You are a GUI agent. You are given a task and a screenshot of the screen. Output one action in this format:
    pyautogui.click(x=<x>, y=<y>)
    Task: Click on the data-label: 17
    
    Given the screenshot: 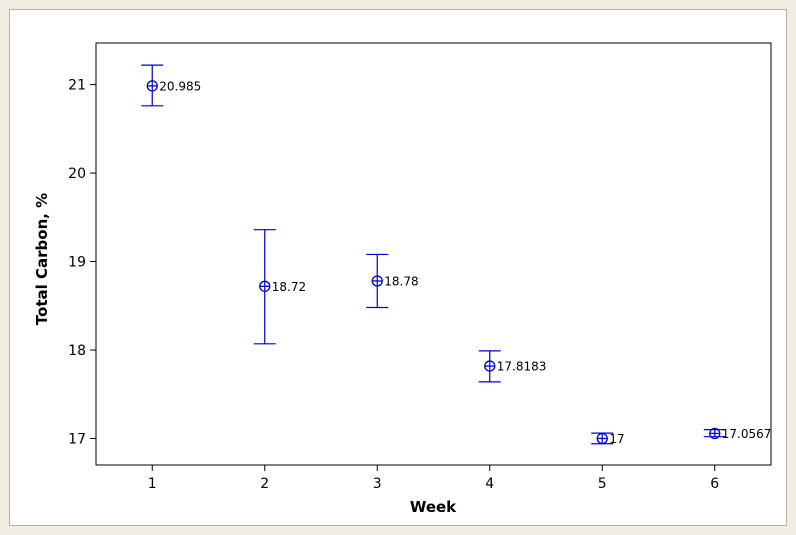 What is the action you would take?
    pyautogui.click(x=616, y=439)
    